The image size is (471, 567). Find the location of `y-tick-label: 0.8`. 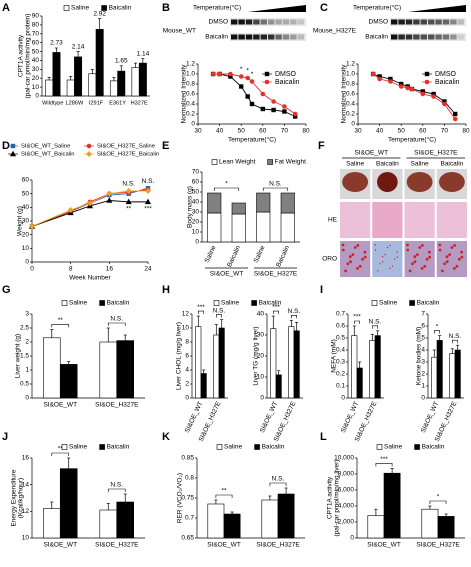

y-tick-label: 0.8 is located at coordinates (189, 478).